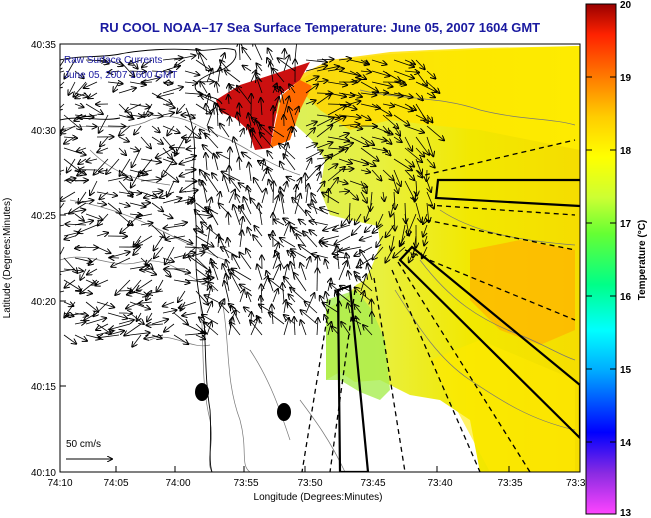 This screenshot has height=518, width=651. Describe the element at coordinates (43, 45) in the screenshot. I see `y-tick: 40:35` at that location.